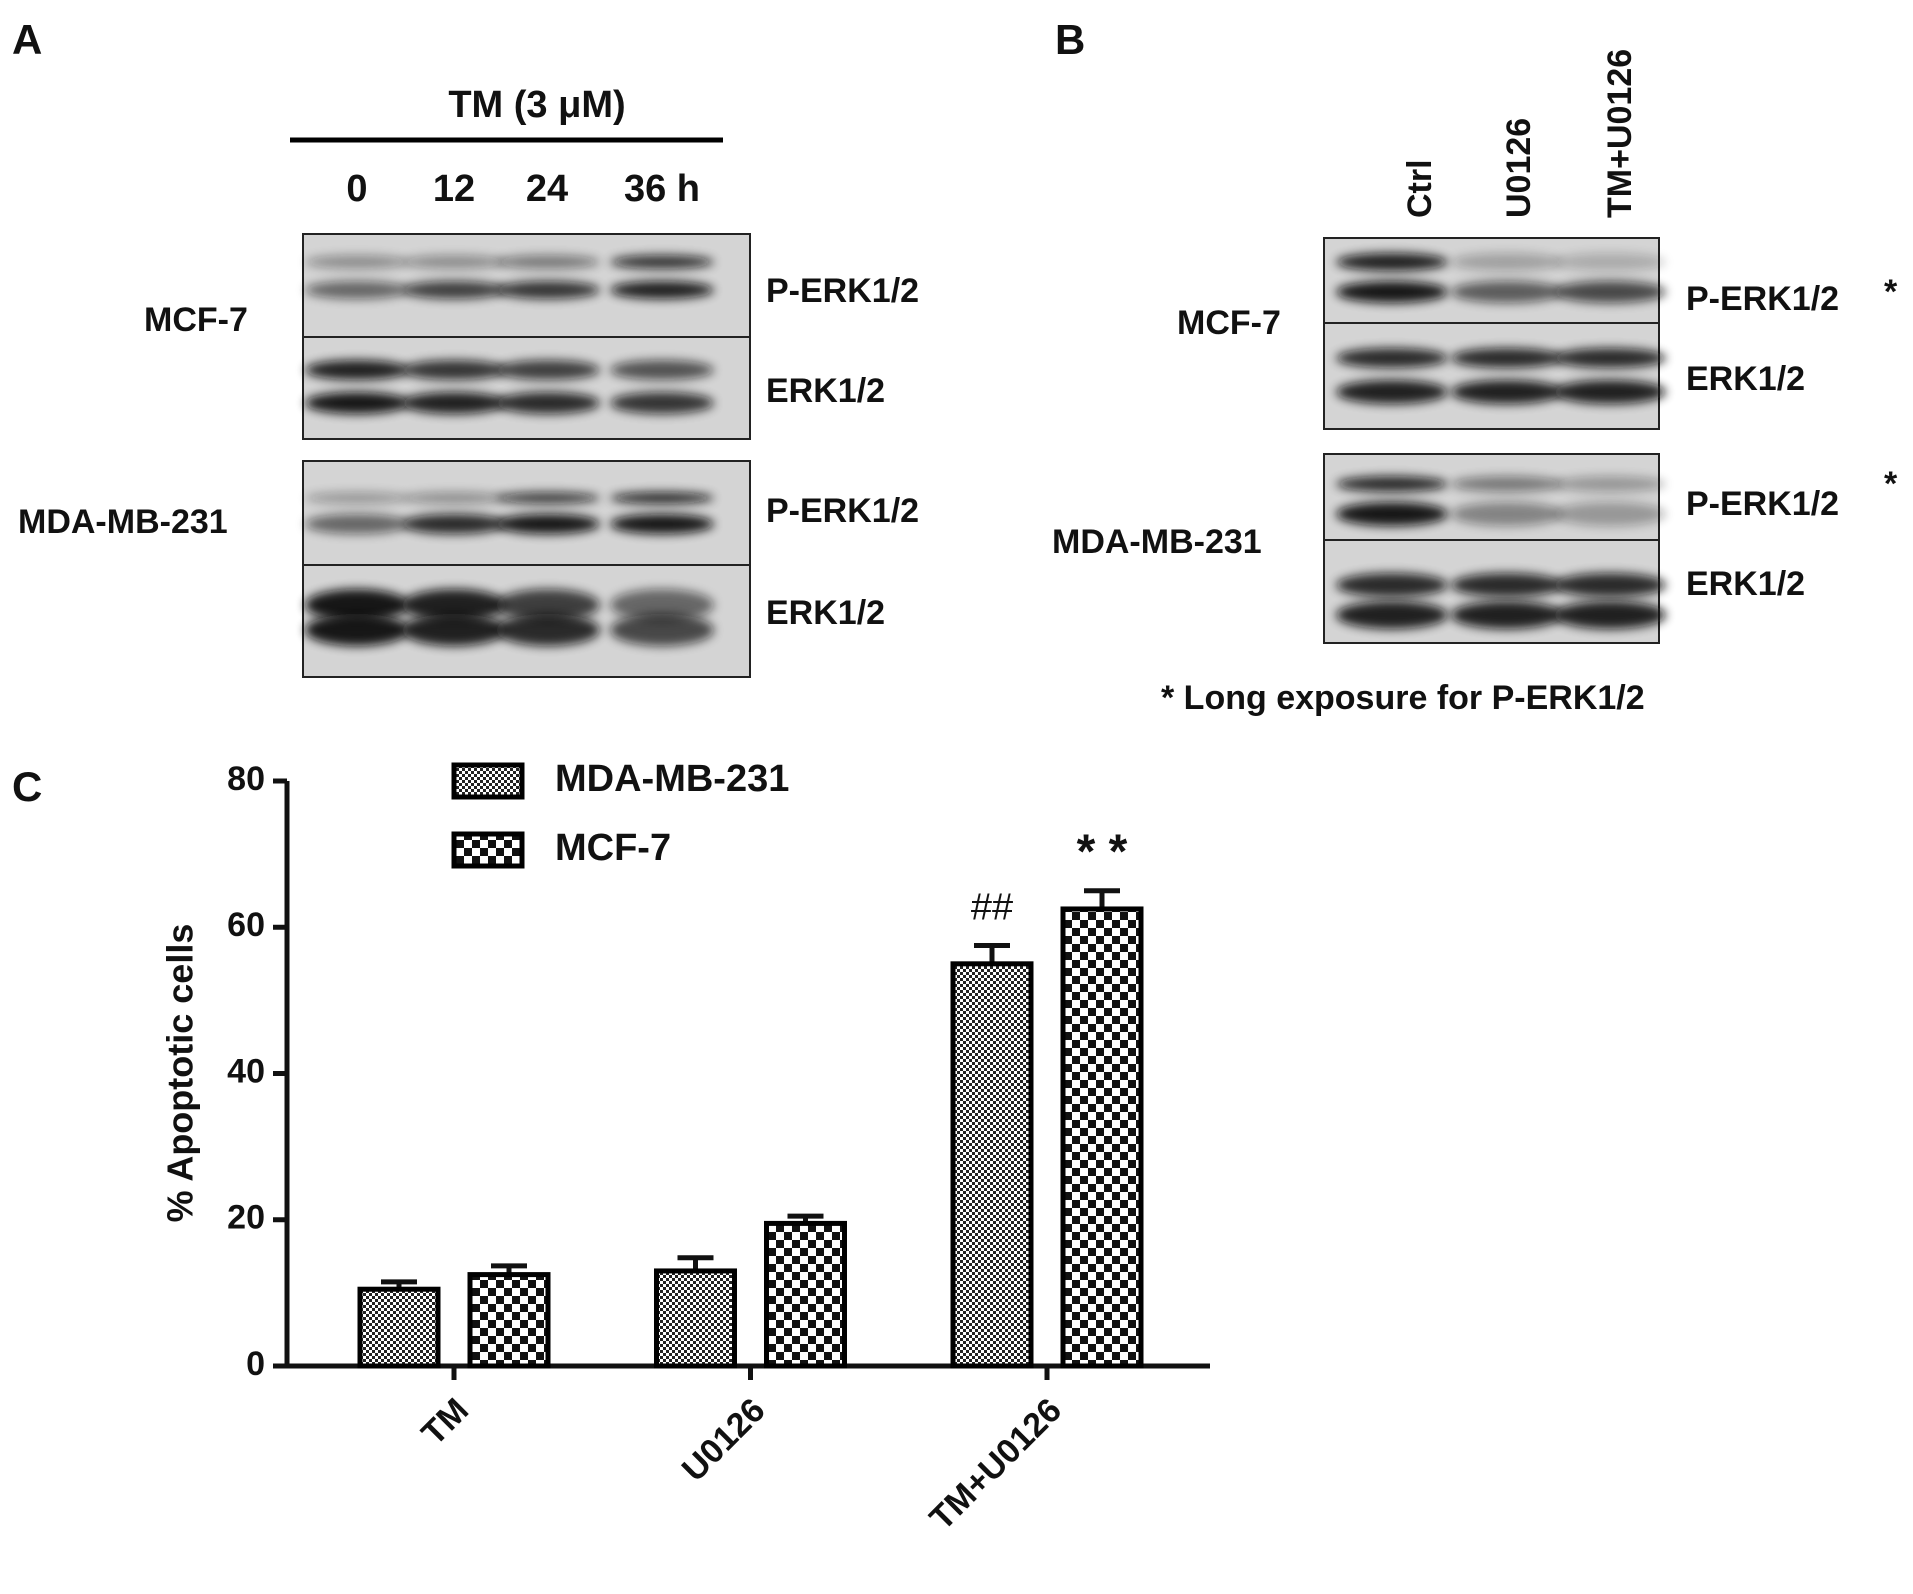 This screenshot has width=1913, height=1594. What do you see at coordinates (1519, 168) in the screenshot?
I see `lane-label: U0126` at bounding box center [1519, 168].